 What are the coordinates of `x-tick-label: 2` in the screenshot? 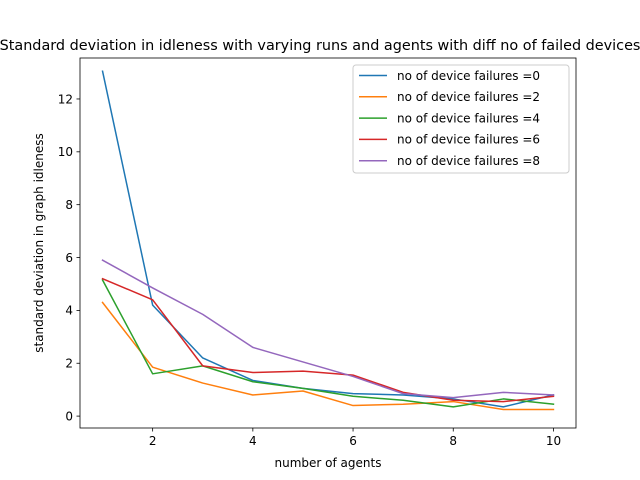 It's located at (153, 441).